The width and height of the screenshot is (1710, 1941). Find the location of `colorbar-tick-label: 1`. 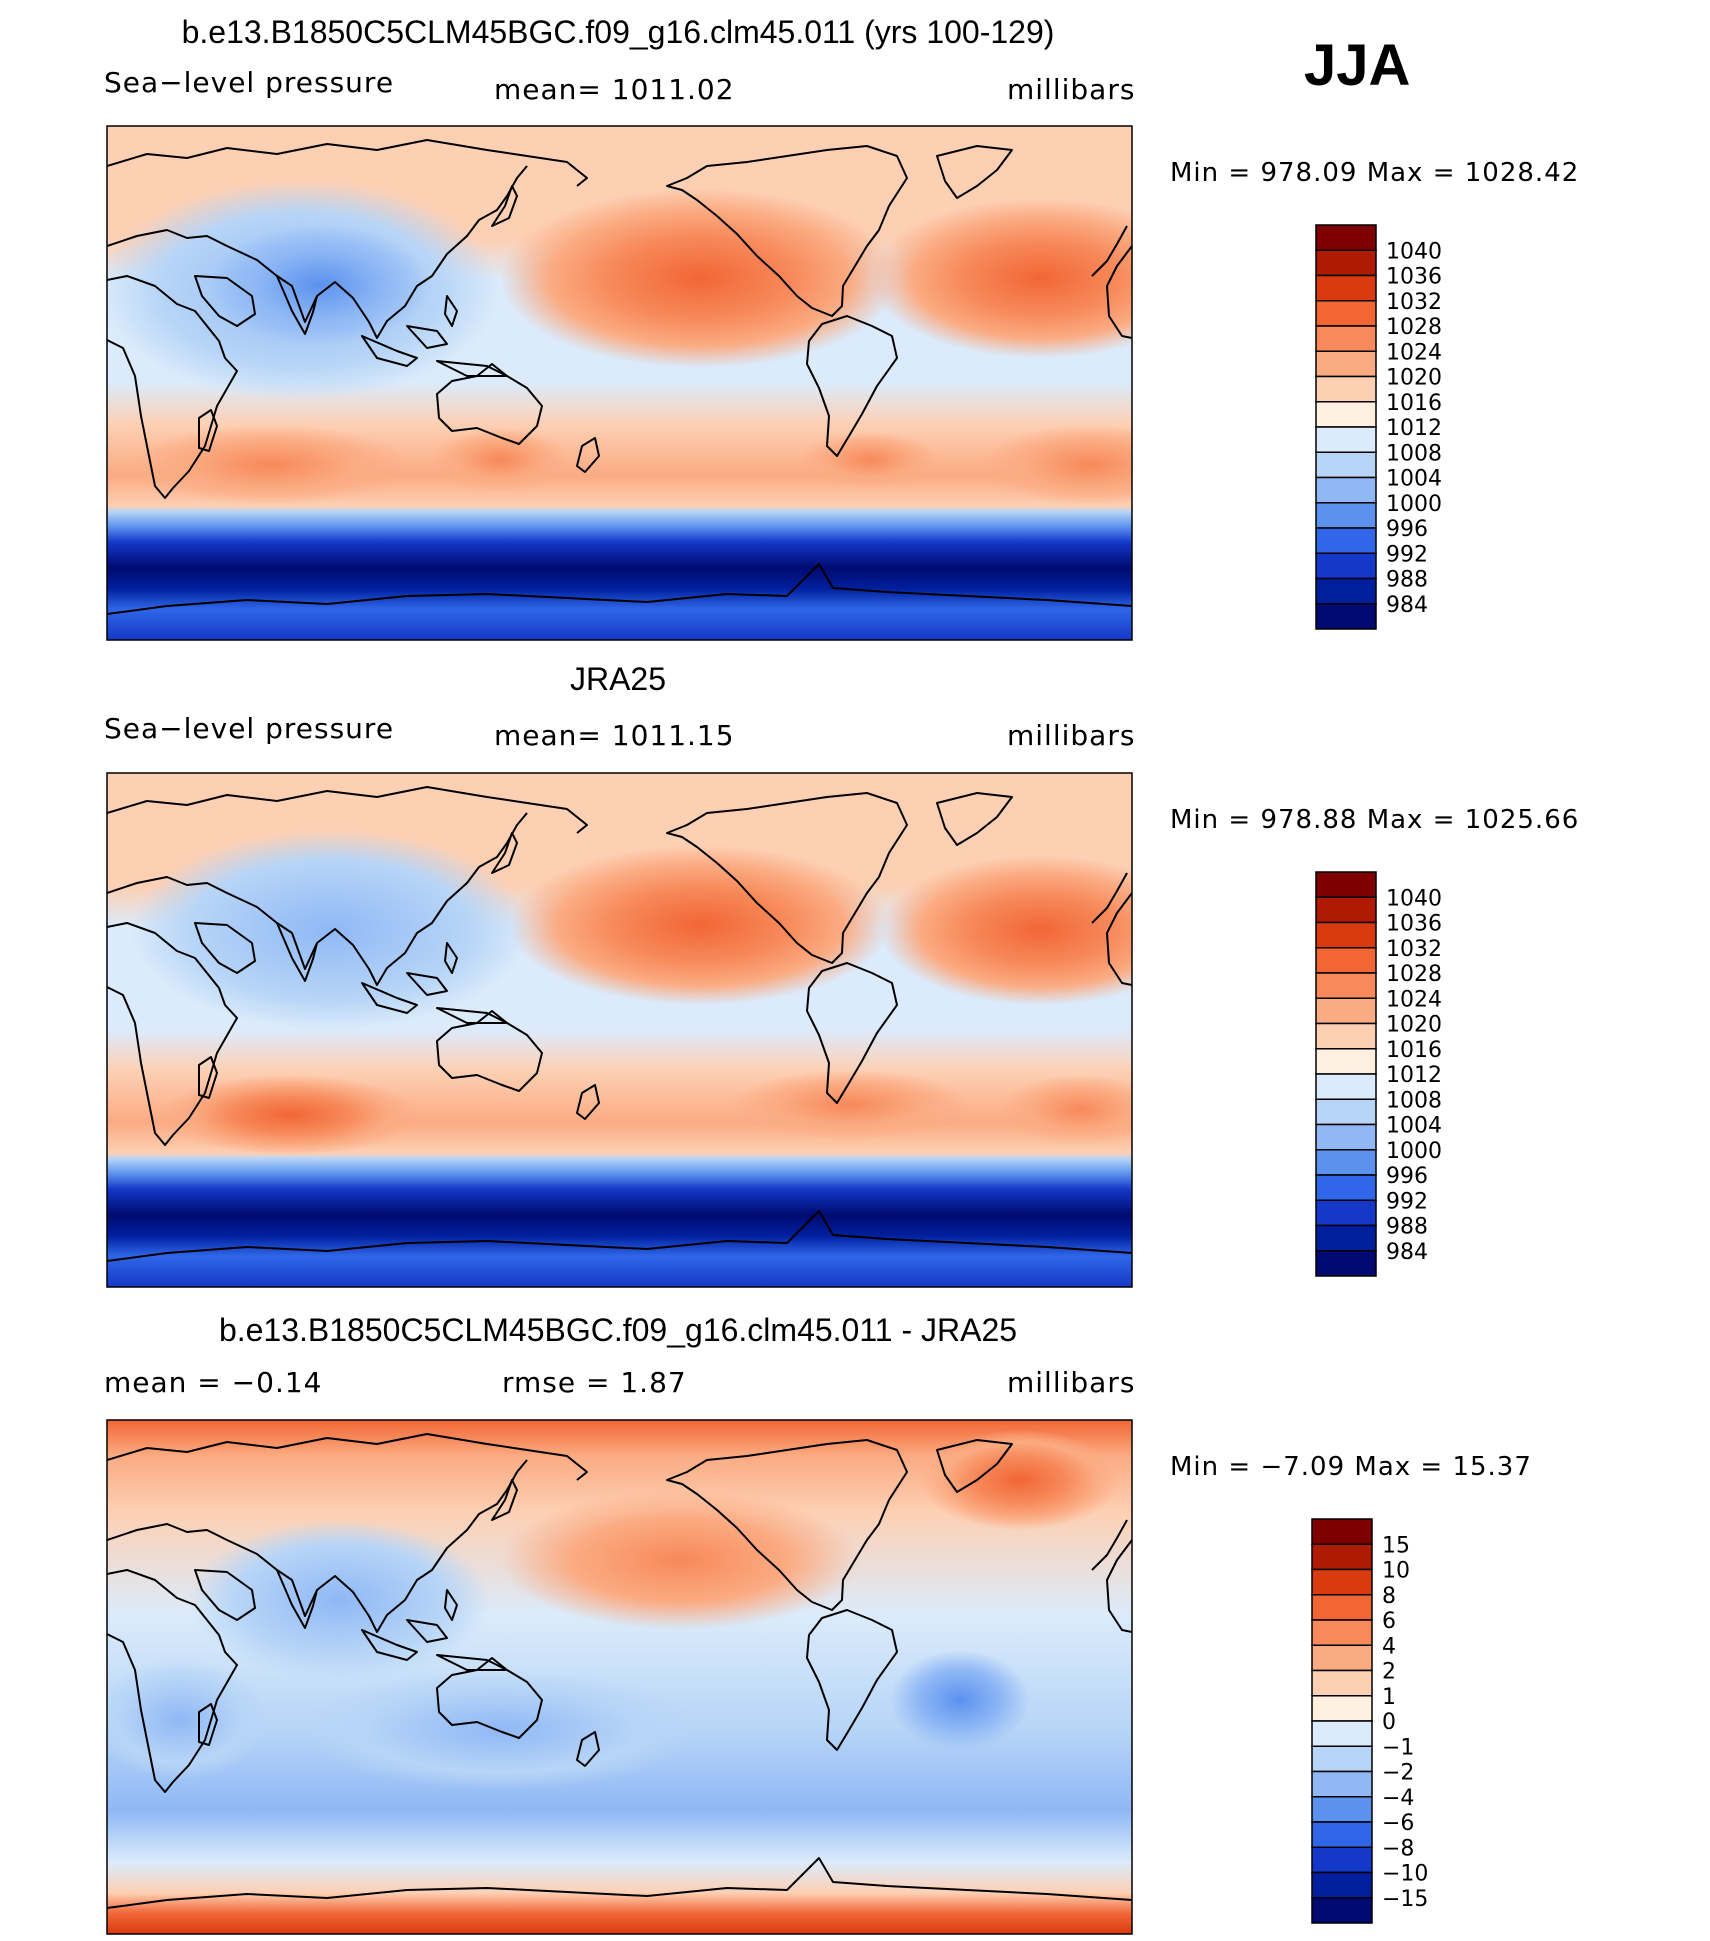

colorbar-tick-label: 1 is located at coordinates (1389, 1697).